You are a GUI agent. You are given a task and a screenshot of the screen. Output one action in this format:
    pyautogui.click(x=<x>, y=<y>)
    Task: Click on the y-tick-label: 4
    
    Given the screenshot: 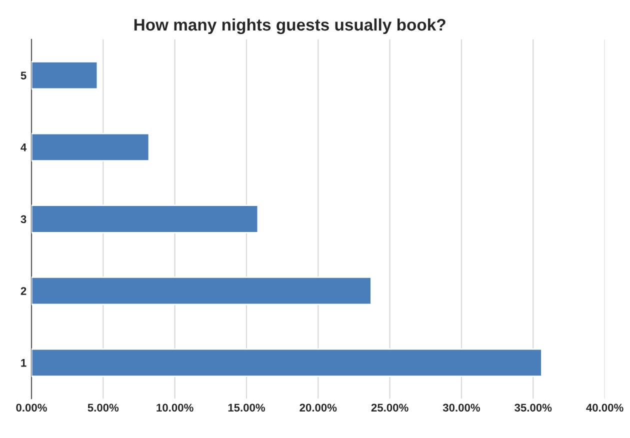 What is the action you would take?
    pyautogui.click(x=23, y=148)
    